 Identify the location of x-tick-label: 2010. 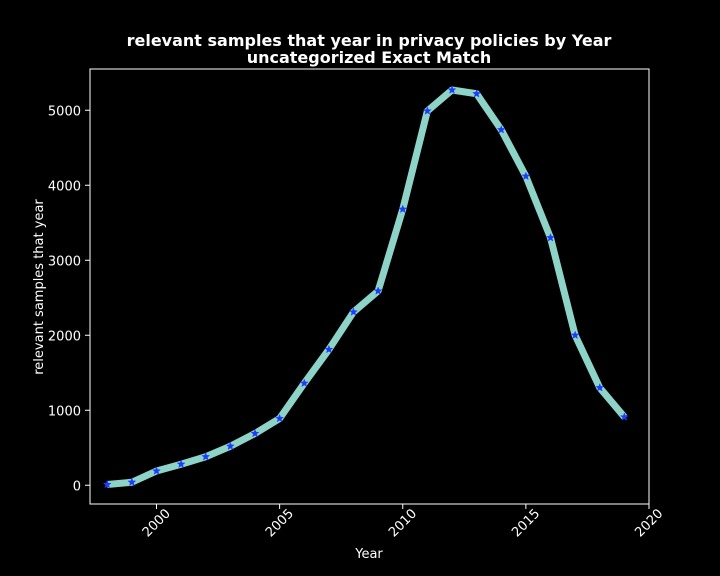
(403, 523).